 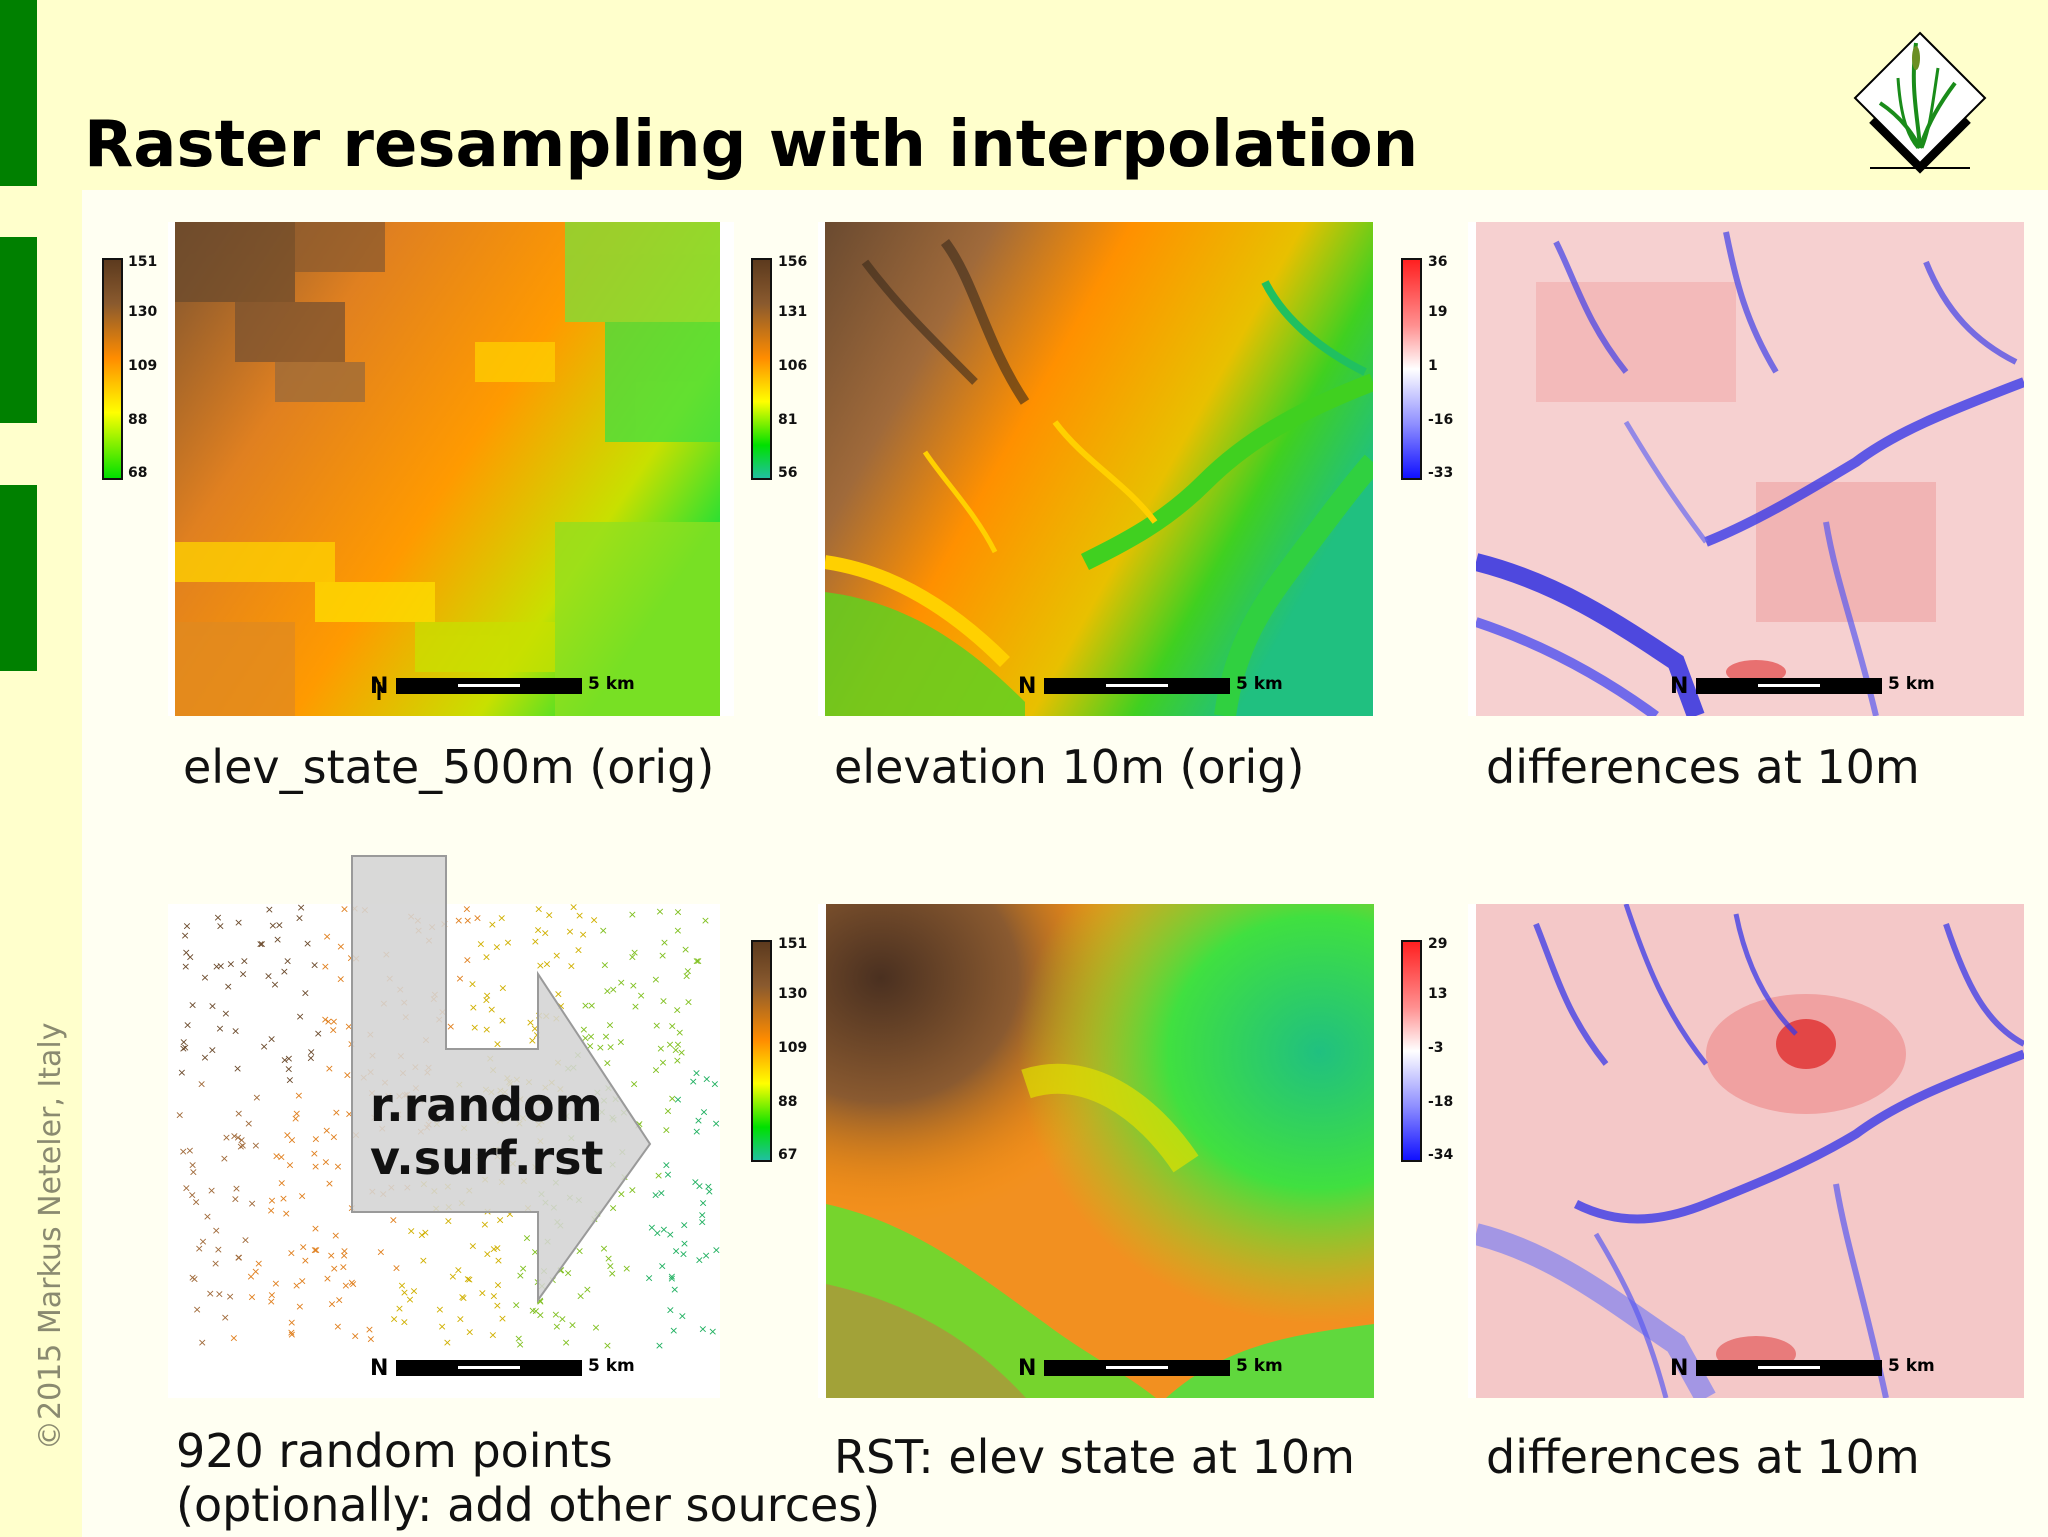 What do you see at coordinates (1438, 312) in the screenshot?
I see `legend-tick: 19` at bounding box center [1438, 312].